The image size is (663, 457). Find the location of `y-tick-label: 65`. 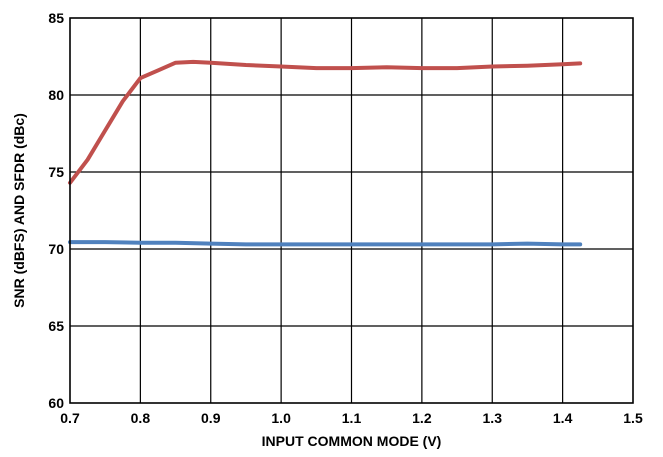

y-tick-label: 65 is located at coordinates (56, 326).